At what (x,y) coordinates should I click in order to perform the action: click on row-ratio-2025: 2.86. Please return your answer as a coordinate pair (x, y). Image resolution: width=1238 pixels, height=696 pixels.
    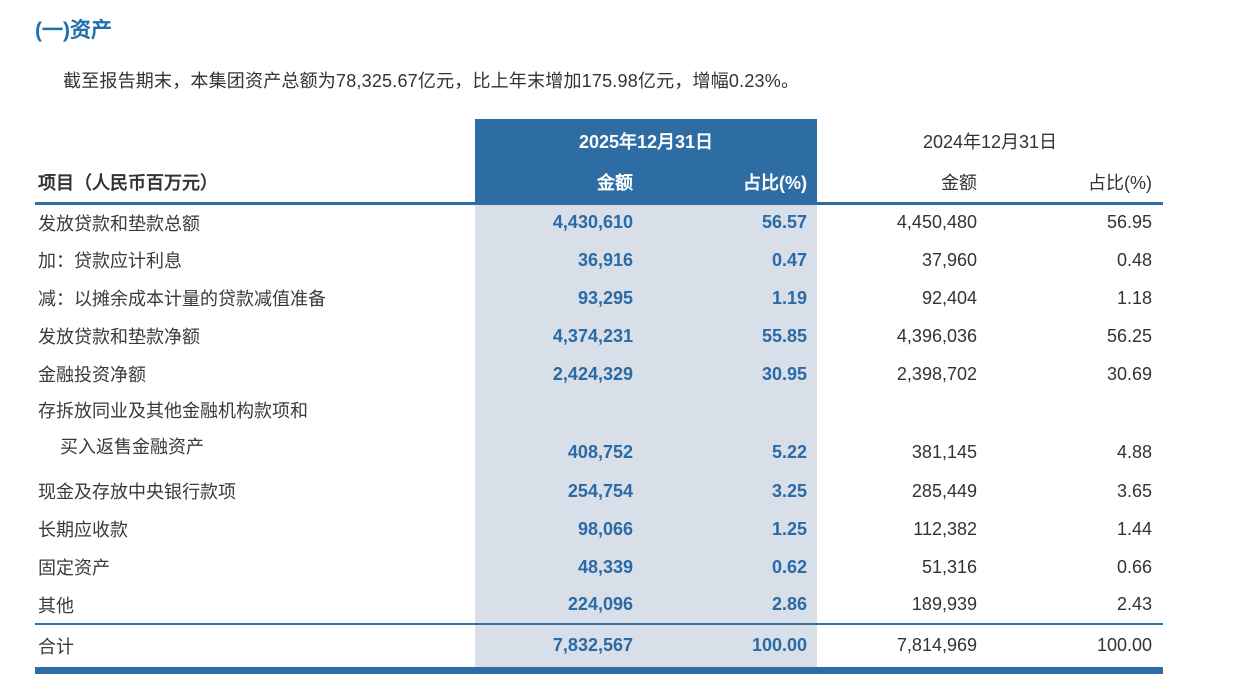
    Looking at the image, I should click on (736, 605).